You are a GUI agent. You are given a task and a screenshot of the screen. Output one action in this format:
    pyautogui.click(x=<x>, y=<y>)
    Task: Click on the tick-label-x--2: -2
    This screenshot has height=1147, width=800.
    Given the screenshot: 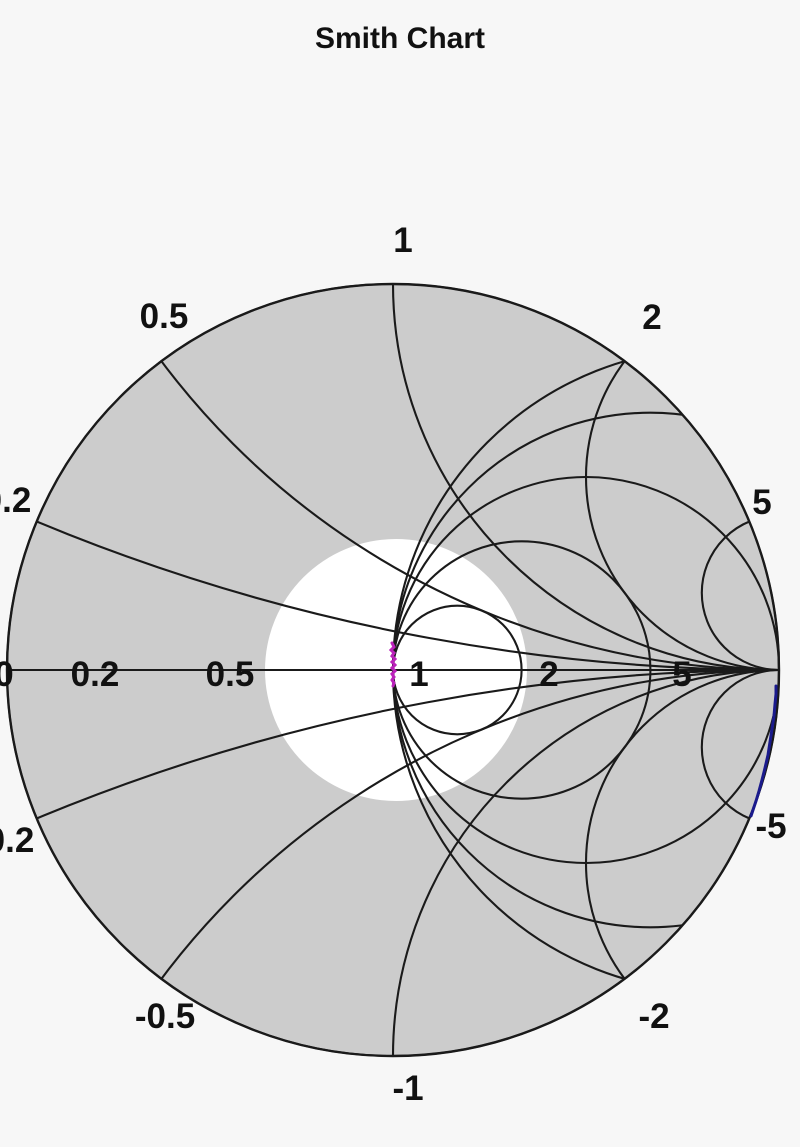 What is the action you would take?
    pyautogui.click(x=653, y=1016)
    